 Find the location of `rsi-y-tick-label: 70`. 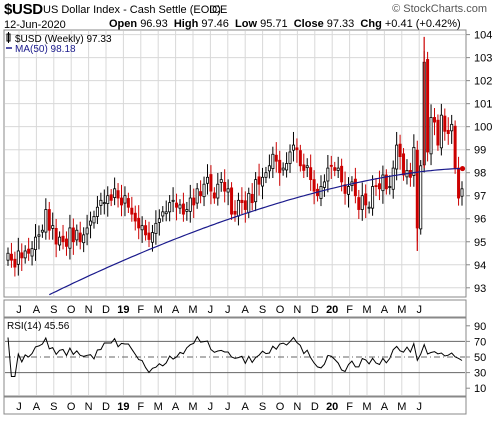

rsi-y-tick-label: 70 is located at coordinates (480, 342).